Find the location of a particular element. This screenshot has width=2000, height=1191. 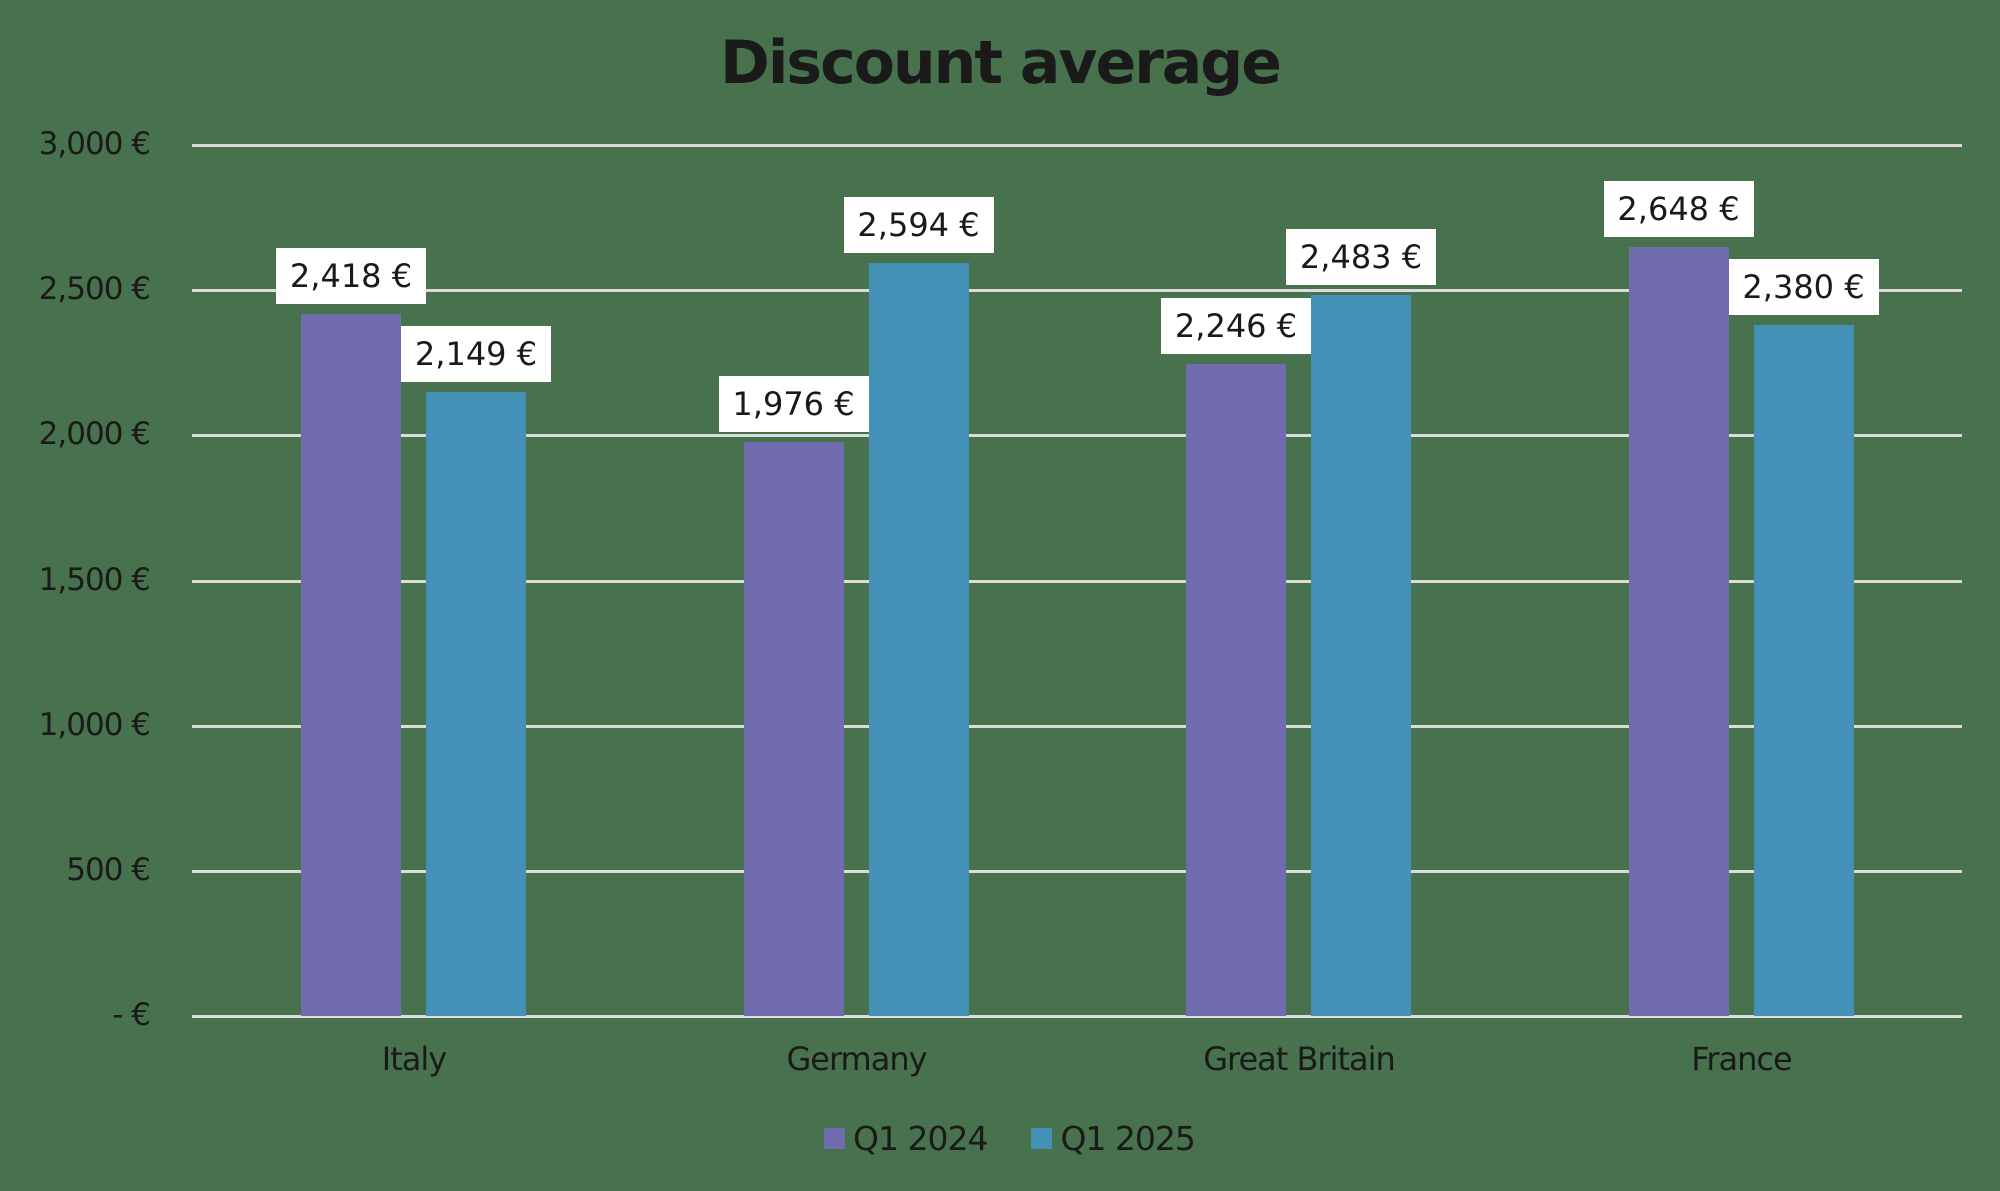

x-axis-category-label: France is located at coordinates (1741, 1059).